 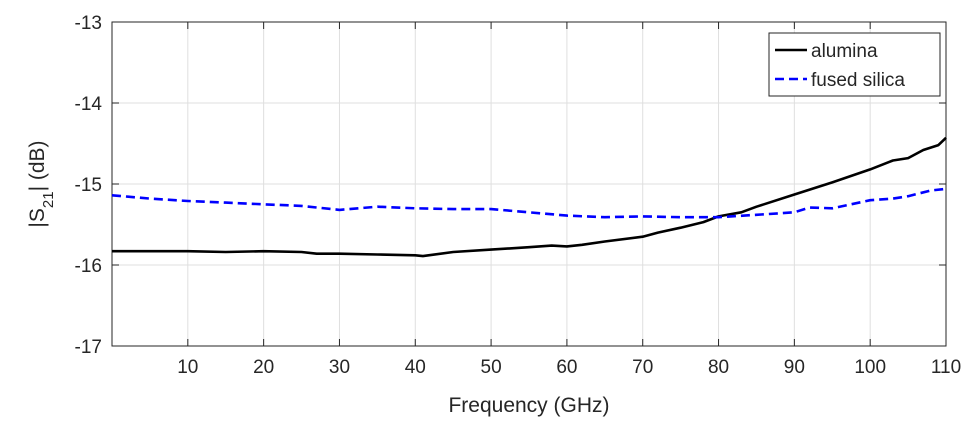 What do you see at coordinates (89, 104) in the screenshot?
I see `y-tick-label: -14` at bounding box center [89, 104].